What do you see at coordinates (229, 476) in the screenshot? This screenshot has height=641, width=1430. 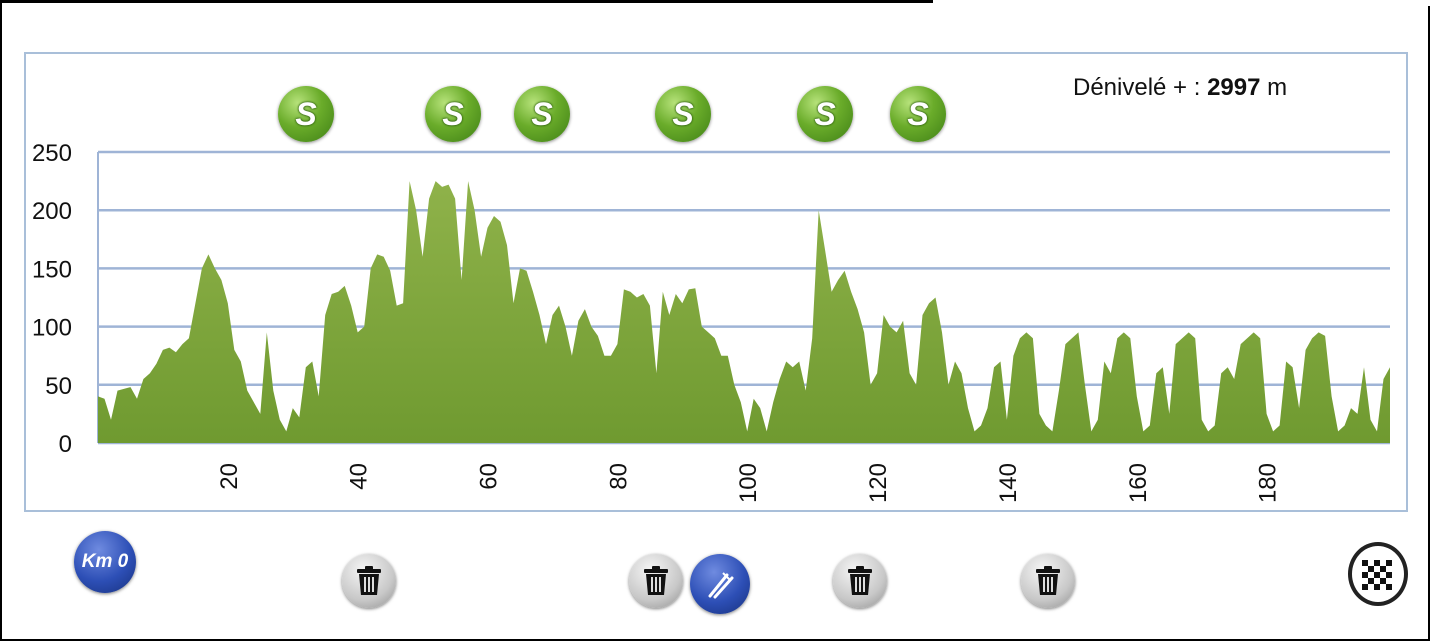 I see `x-tick-label: 20` at bounding box center [229, 476].